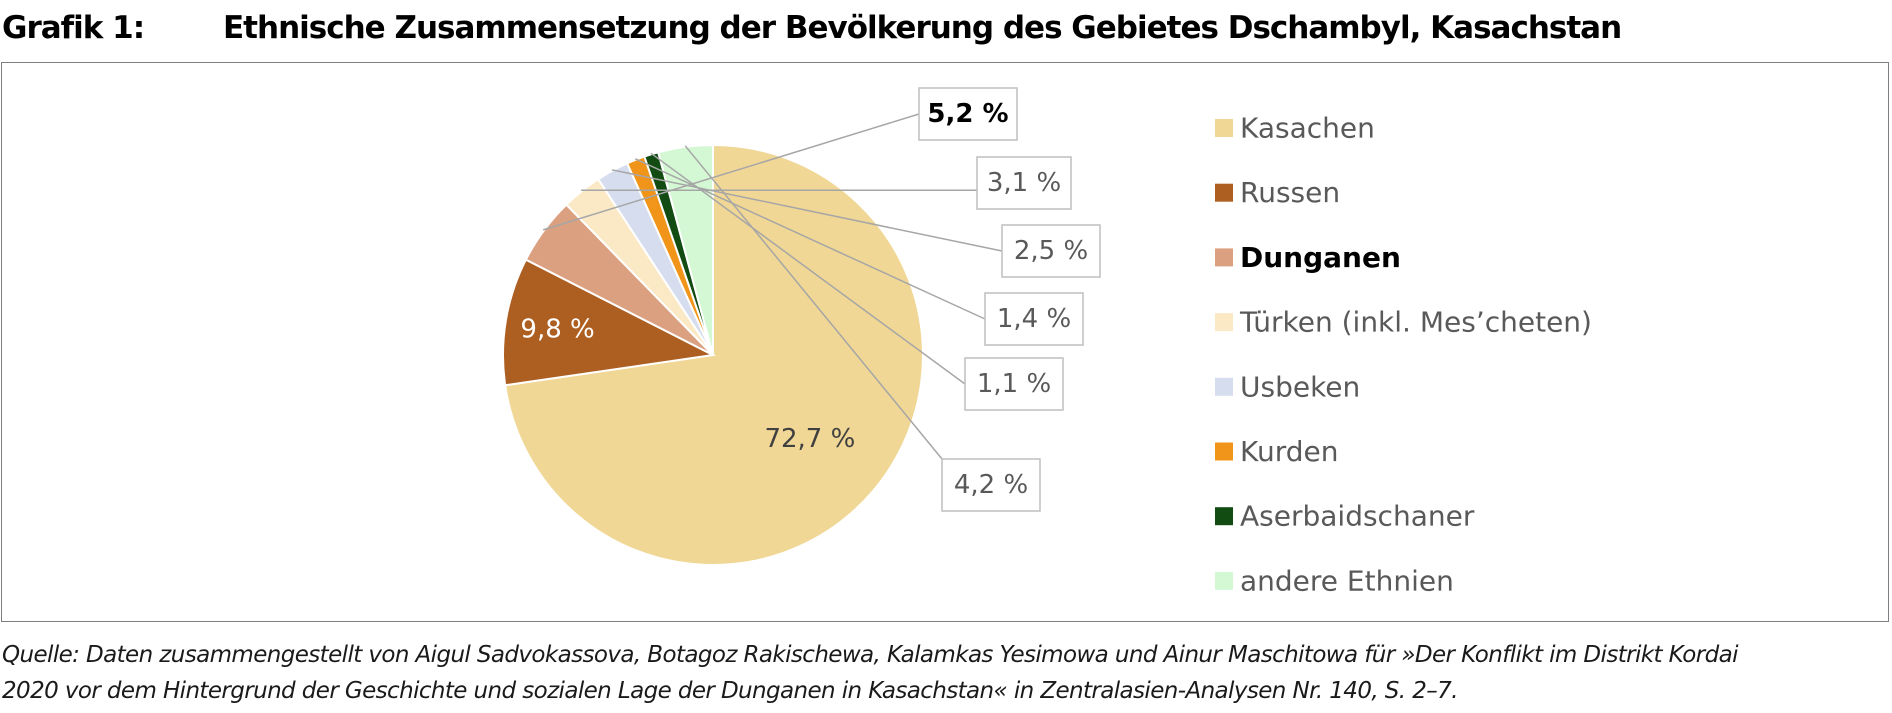 The height and width of the screenshot is (713, 1892). Describe the element at coordinates (1415, 322) in the screenshot. I see `legend-label-turken-inkl-mes-cheten: Türken (inkl. Mes’cheten)` at that location.